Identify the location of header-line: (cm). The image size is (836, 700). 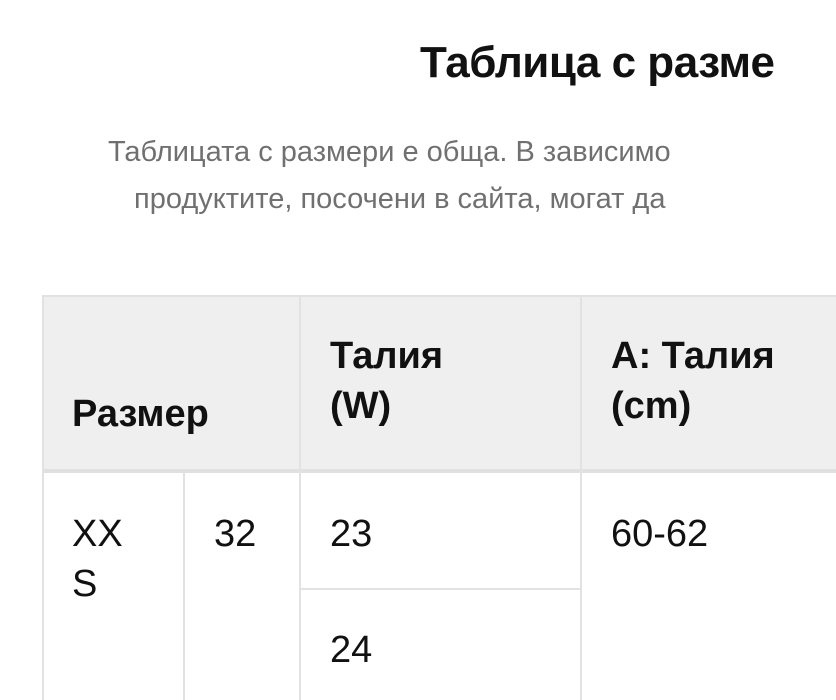
(651, 406).